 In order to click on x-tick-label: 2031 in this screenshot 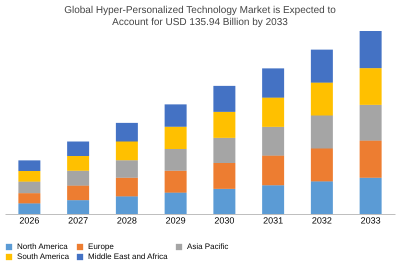, I will do `click(273, 221)`.